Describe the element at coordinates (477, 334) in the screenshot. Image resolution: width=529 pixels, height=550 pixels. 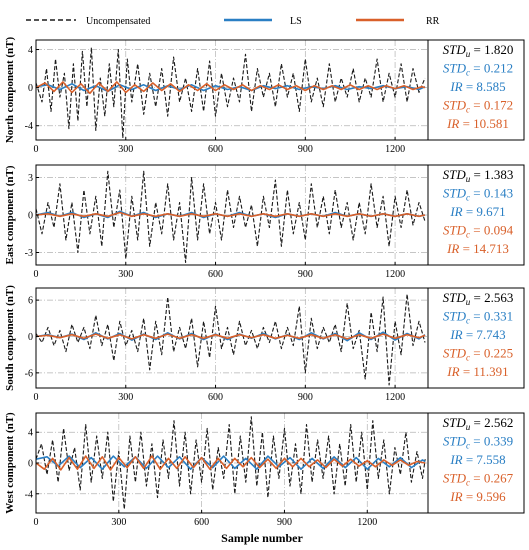
I see `stat-ir-ls: IR = 7.743` at that location.